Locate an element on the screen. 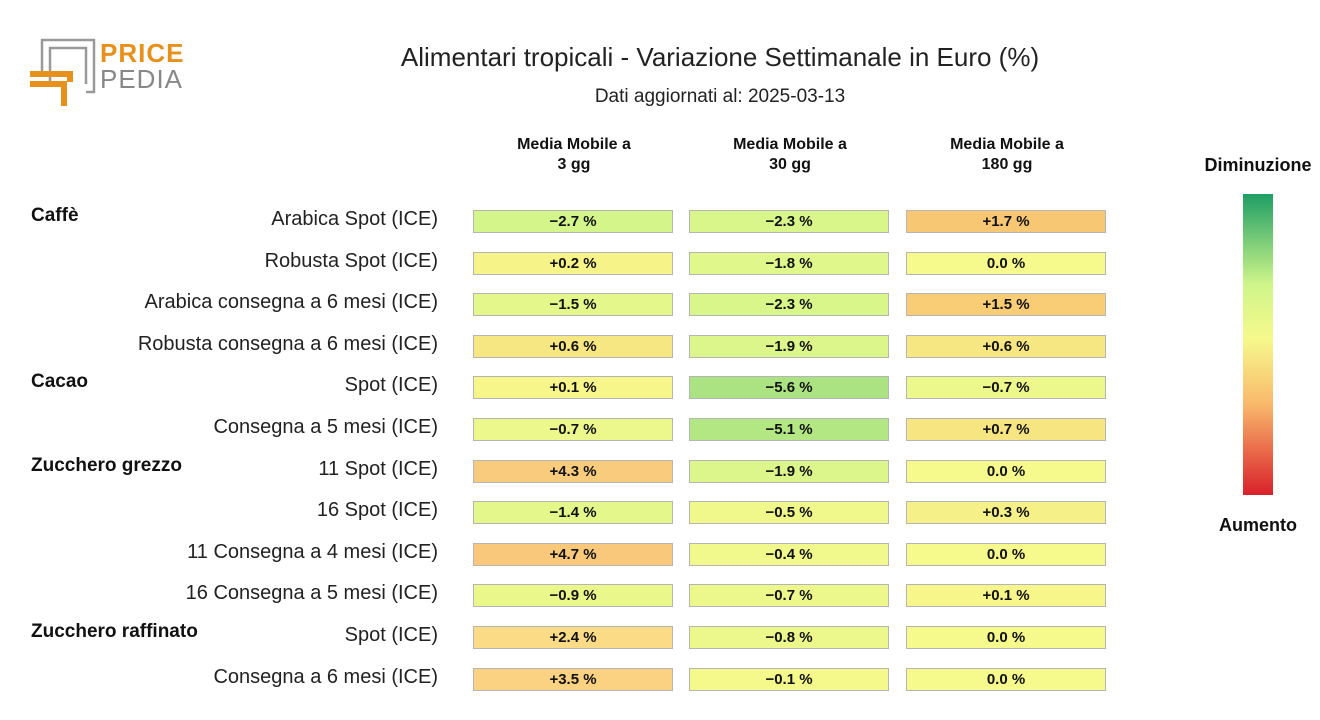 The height and width of the screenshot is (720, 1320). heatmap-cell: +2.4 % is located at coordinates (573, 637).